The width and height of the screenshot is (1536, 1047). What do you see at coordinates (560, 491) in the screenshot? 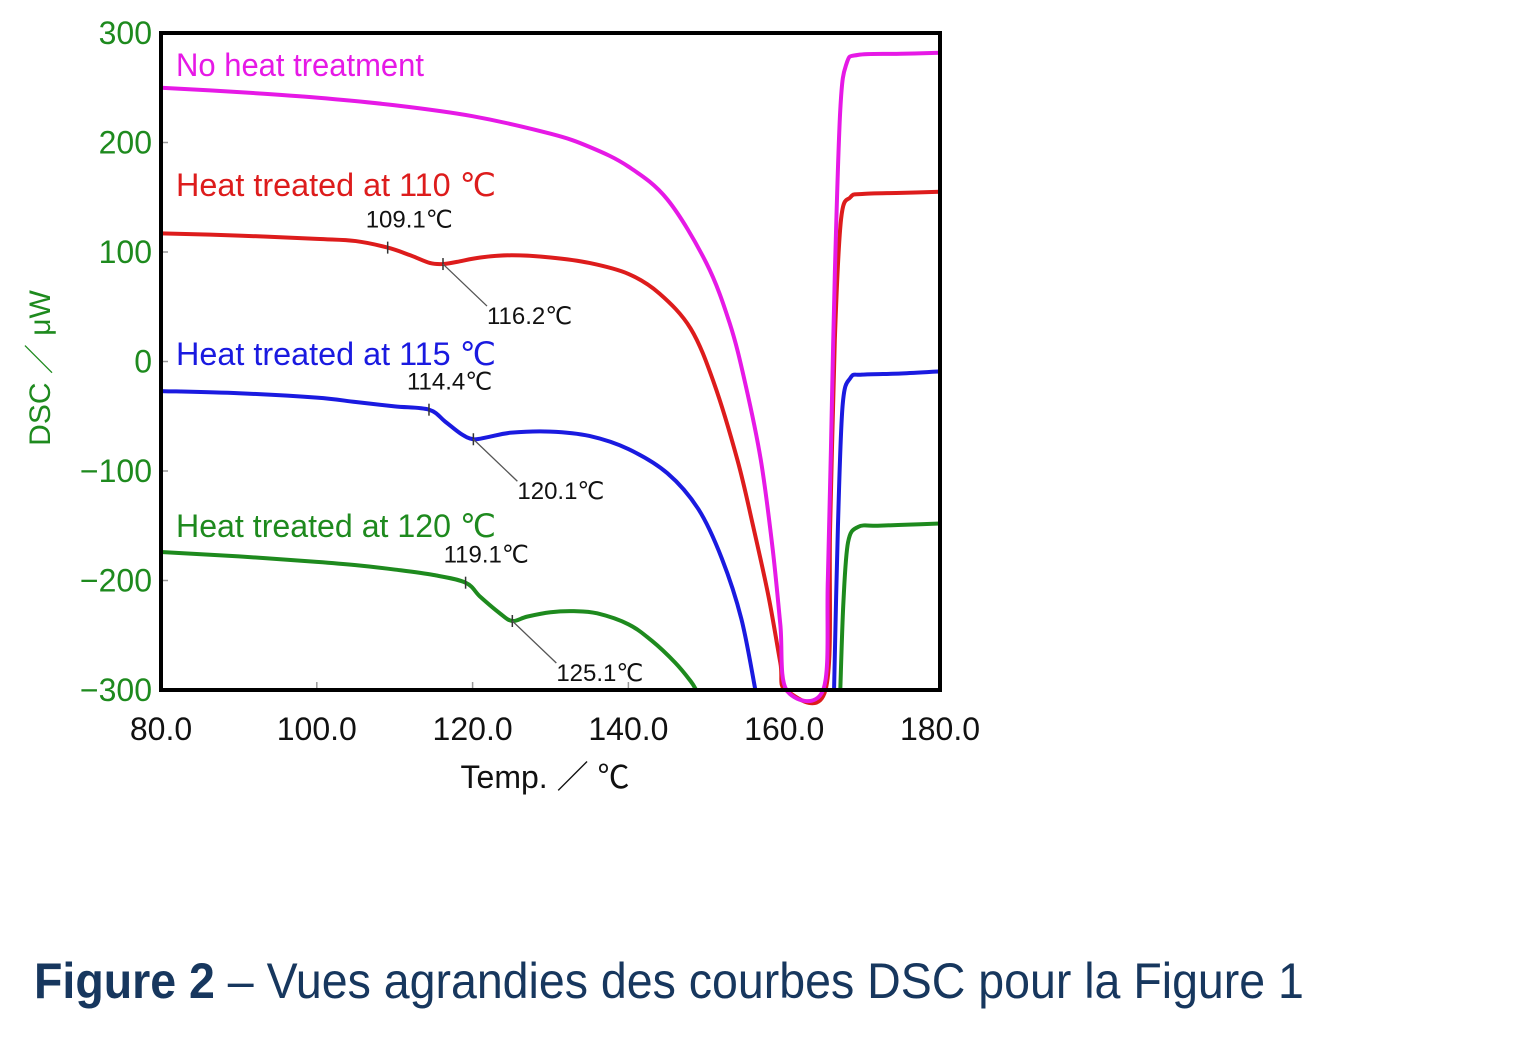
I see `annotation-label: 120.1℃` at bounding box center [560, 491].